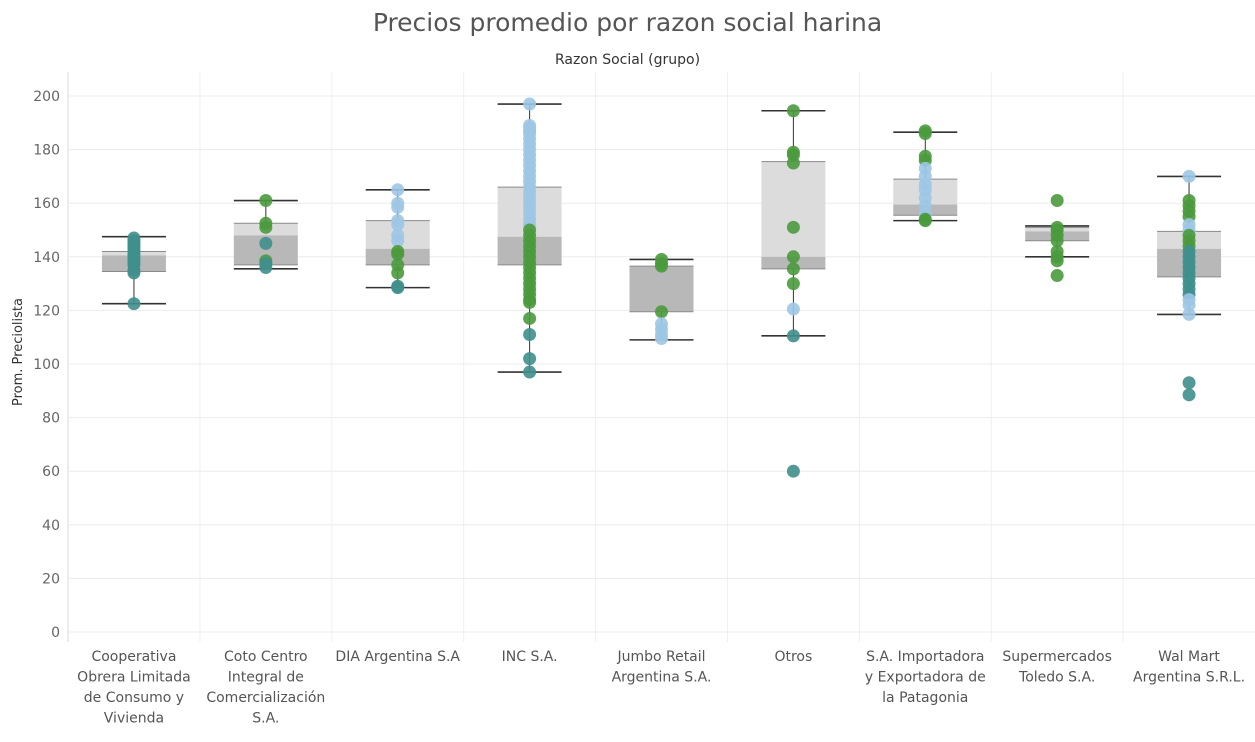 Image resolution: width=1255 pixels, height=742 pixels. What do you see at coordinates (530, 657) in the screenshot?
I see `category-label: INC S.A.` at bounding box center [530, 657].